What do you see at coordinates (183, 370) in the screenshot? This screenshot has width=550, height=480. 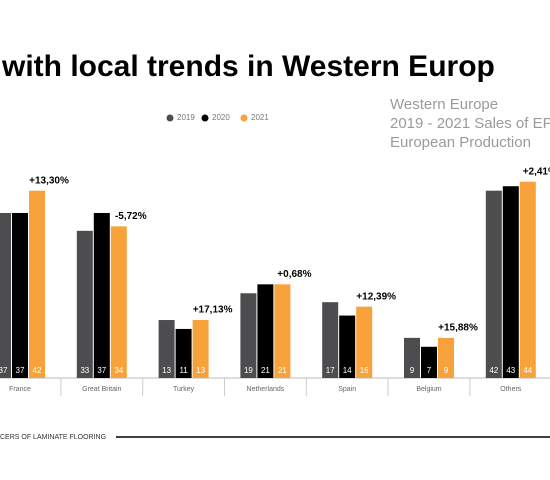 I see `value-label: 11` at bounding box center [183, 370].